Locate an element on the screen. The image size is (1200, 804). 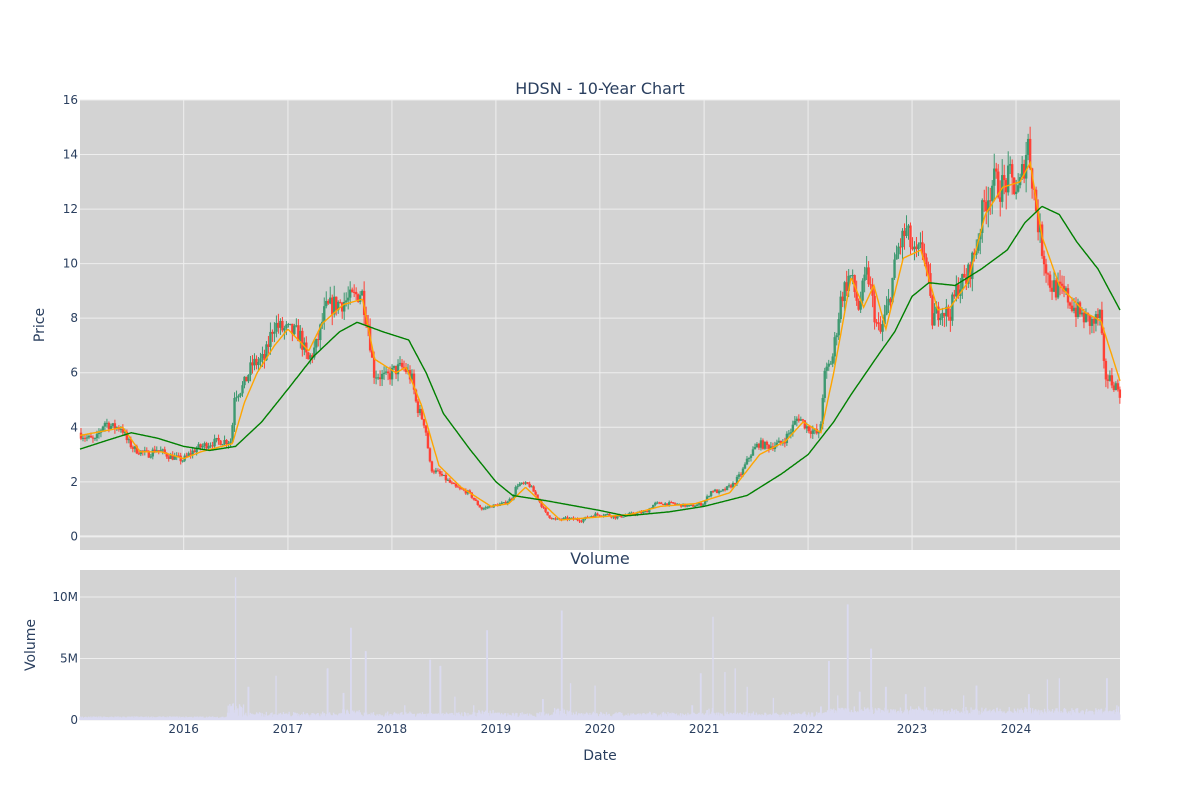
price-tick-label: 8 is located at coordinates (74, 318).